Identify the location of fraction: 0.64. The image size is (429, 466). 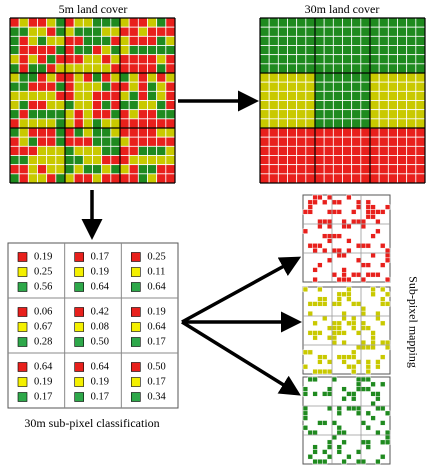
(156, 326).